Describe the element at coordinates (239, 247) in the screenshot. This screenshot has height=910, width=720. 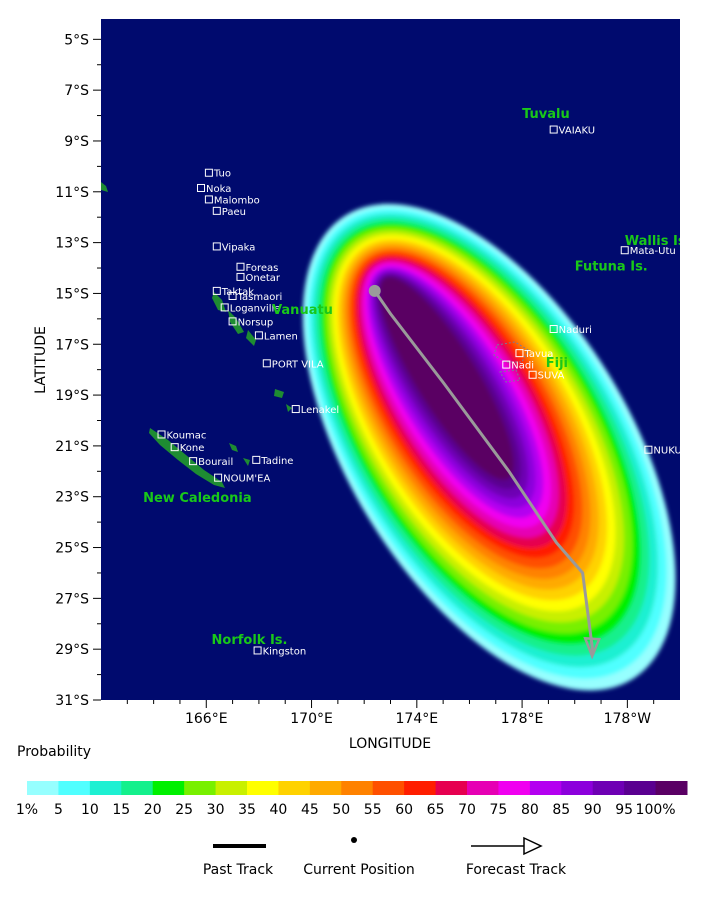
I see `place-label: Vipaka` at that location.